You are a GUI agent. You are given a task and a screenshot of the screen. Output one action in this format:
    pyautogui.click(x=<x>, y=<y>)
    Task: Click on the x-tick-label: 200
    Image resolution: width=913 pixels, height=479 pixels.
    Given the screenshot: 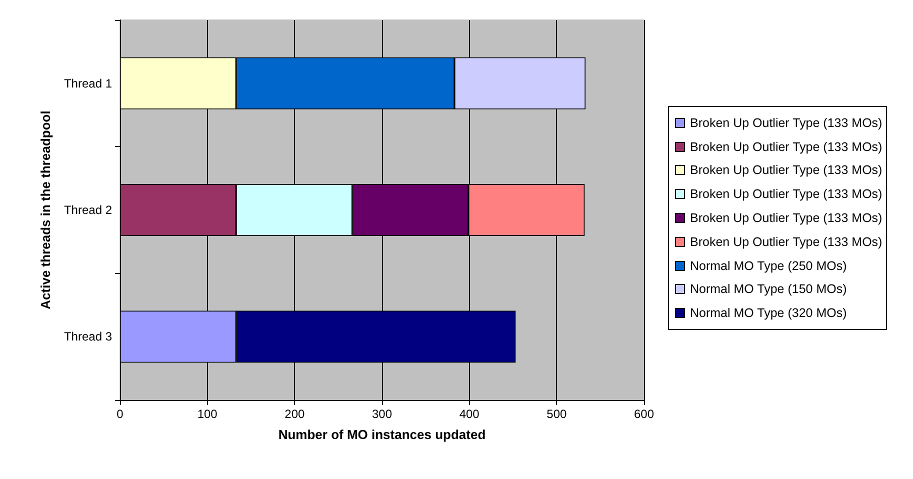 What is the action you would take?
    pyautogui.click(x=294, y=414)
    